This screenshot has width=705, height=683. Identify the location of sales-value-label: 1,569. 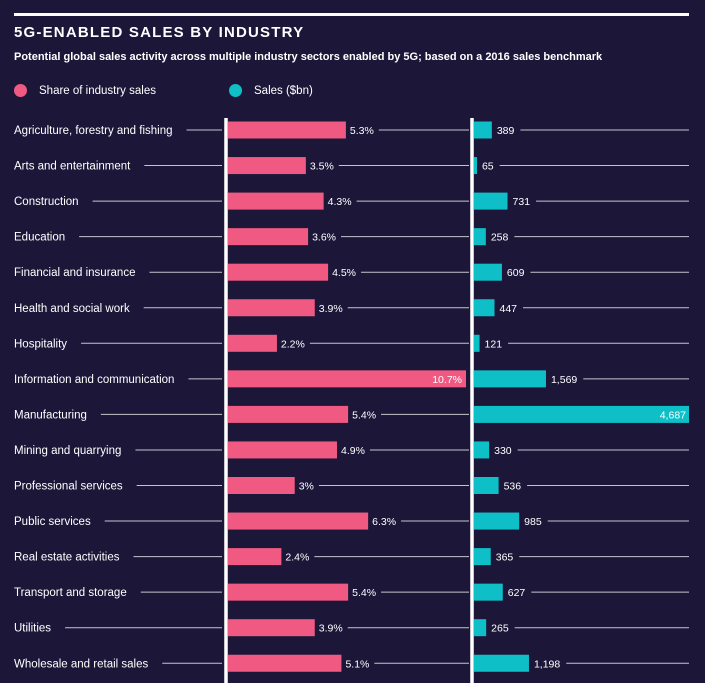
(564, 380).